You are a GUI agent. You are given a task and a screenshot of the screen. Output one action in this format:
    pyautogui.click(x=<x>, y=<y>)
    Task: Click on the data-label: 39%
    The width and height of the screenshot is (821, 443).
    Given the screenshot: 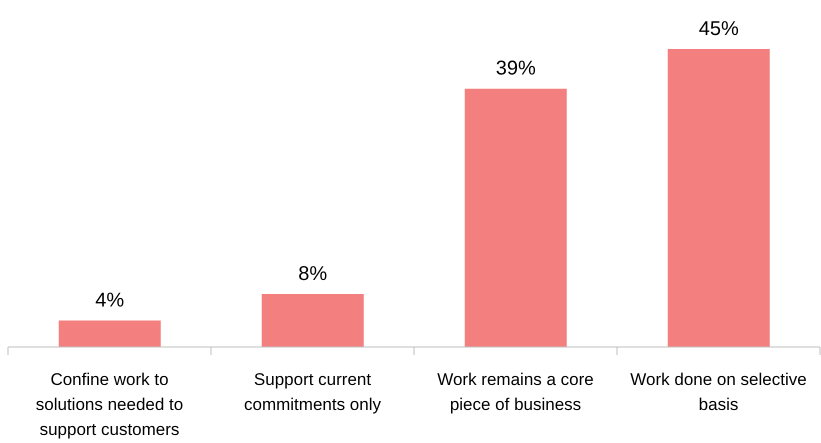 What is the action you would take?
    pyautogui.click(x=516, y=69)
    